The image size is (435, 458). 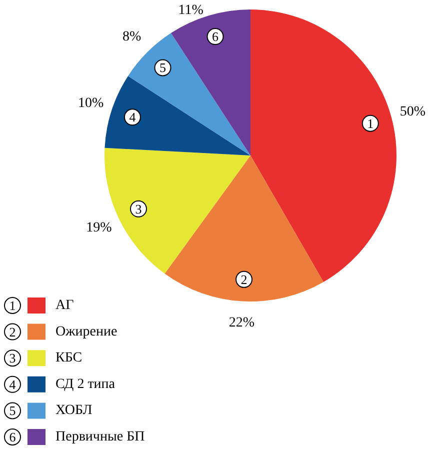 I want to click on legend-label: Ожирение, so click(x=87, y=332).